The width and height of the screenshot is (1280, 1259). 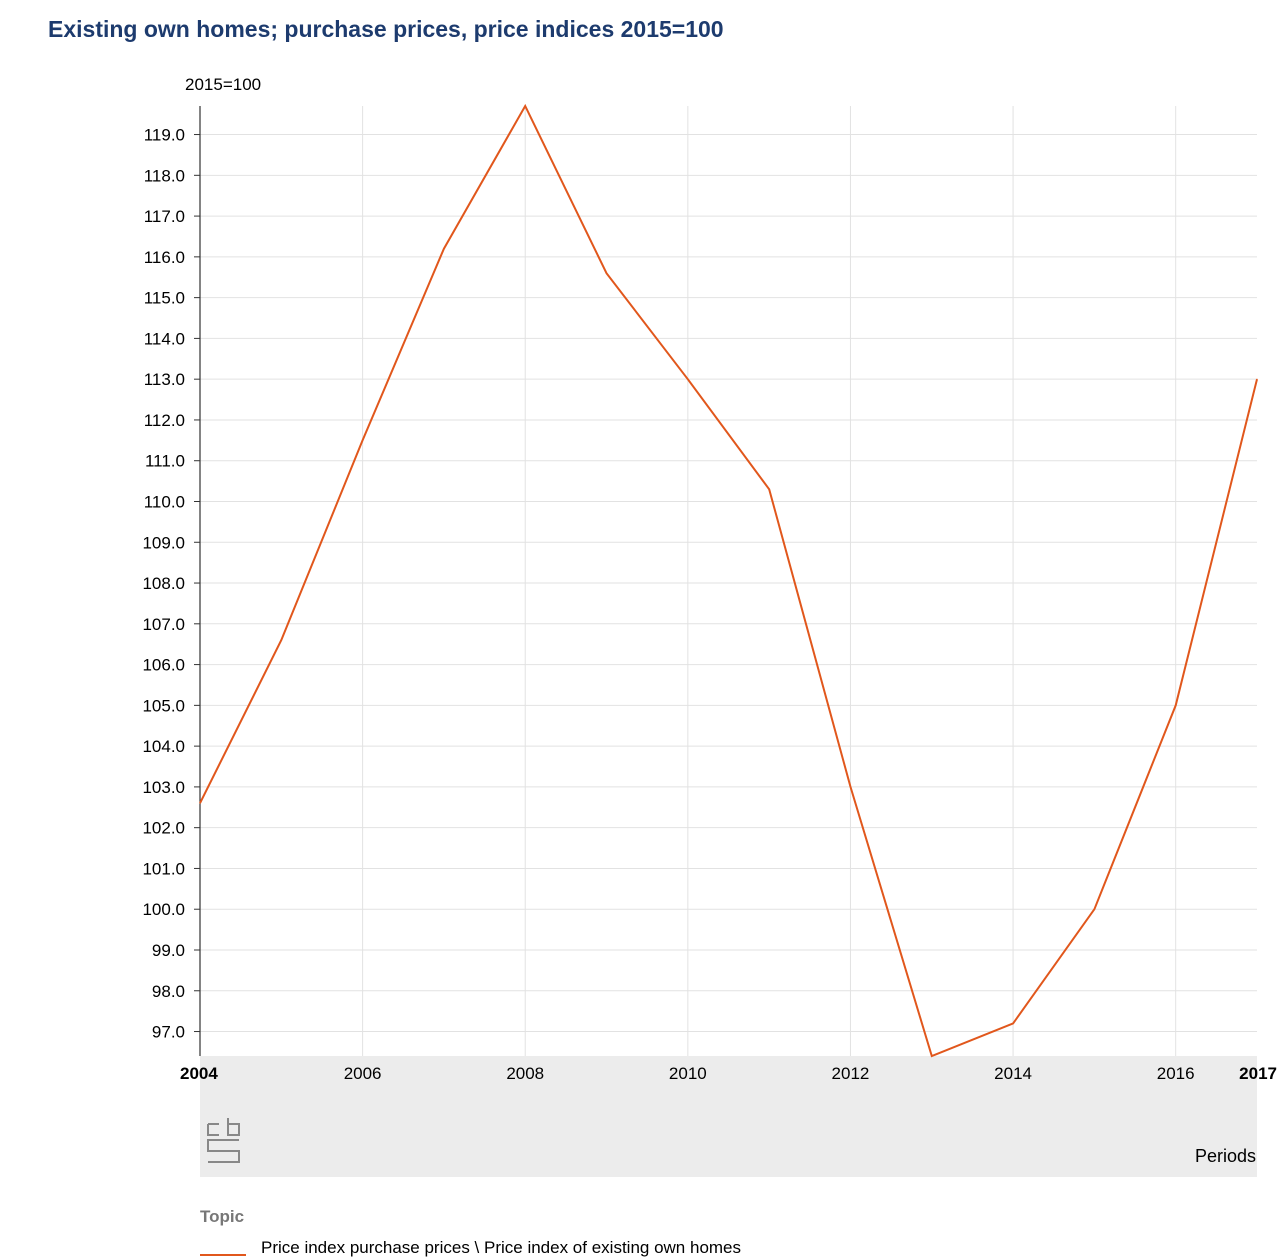 What do you see at coordinates (163, 542) in the screenshot?
I see `y-tick-label: 109.0` at bounding box center [163, 542].